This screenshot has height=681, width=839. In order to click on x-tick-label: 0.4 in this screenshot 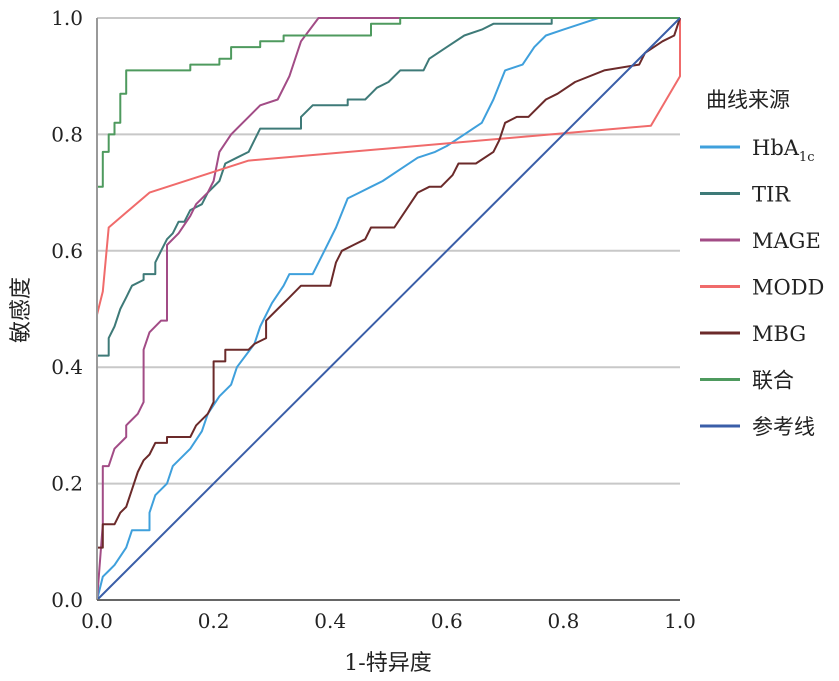, I will do `click(330, 621)`.